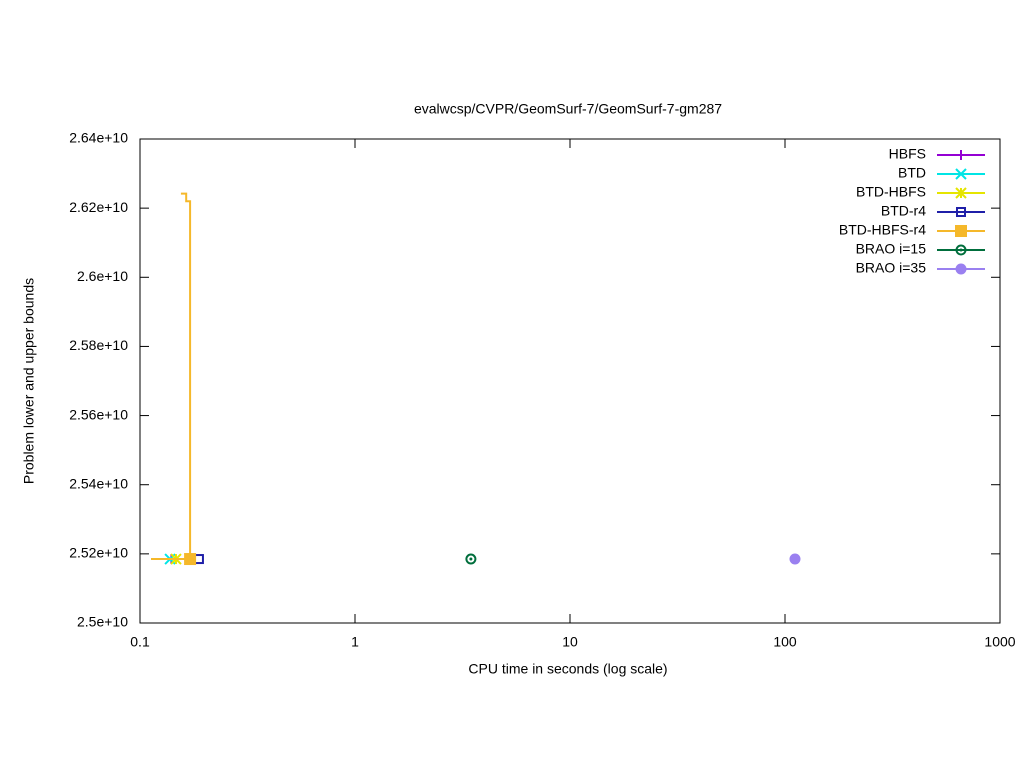  I want to click on y-tick-label: 2.6e+10, so click(102, 276).